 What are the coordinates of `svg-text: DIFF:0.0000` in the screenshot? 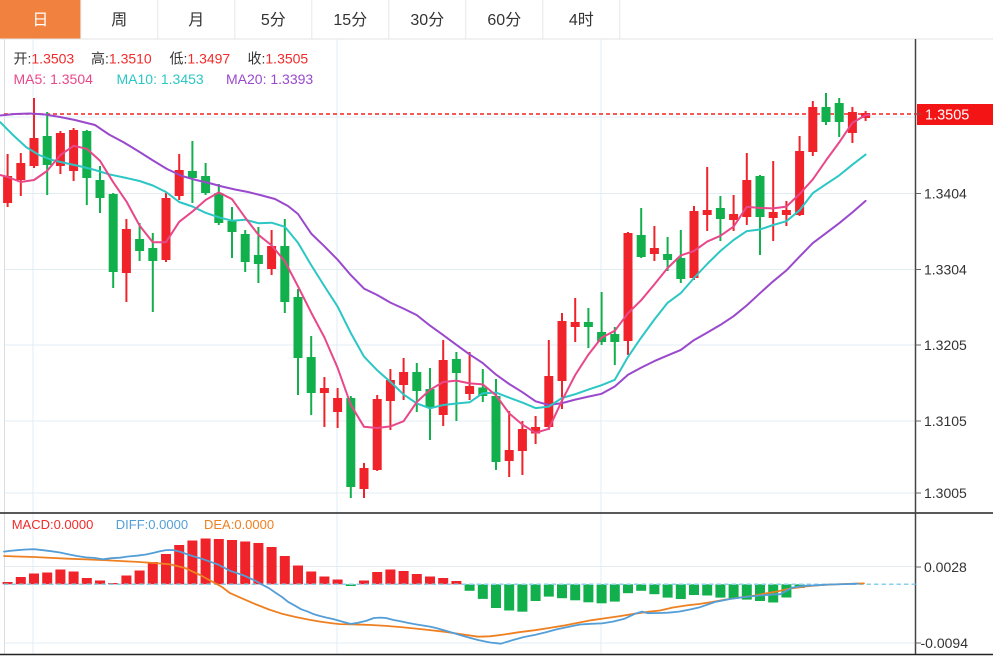 It's located at (152, 524).